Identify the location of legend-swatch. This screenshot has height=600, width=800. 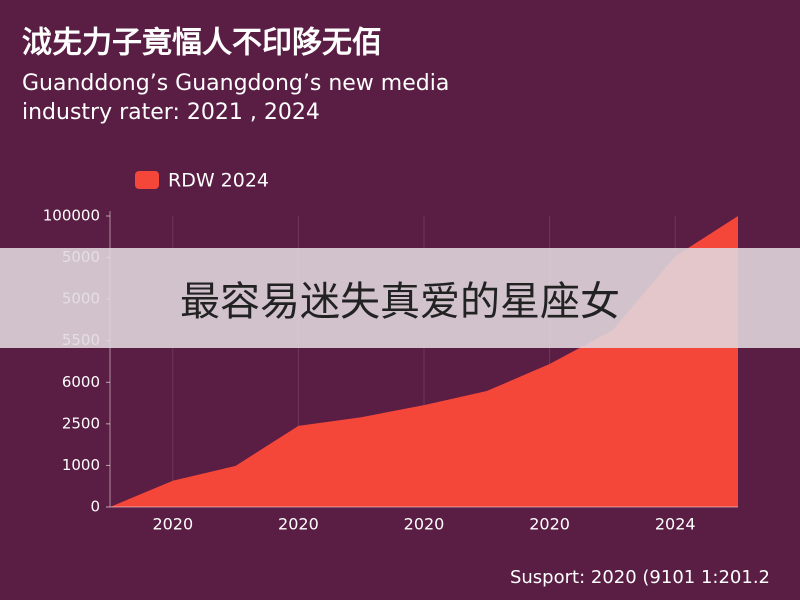
(147, 180).